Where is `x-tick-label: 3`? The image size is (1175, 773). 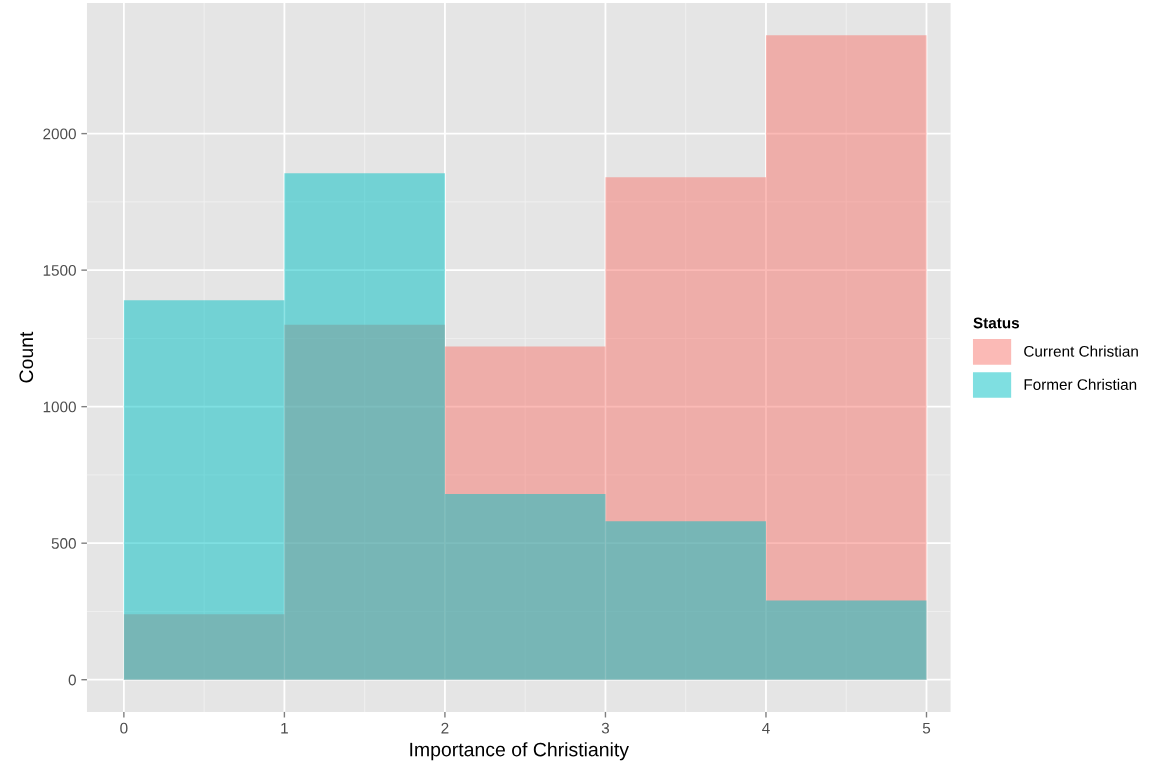
x-tick-label: 3 is located at coordinates (605, 728).